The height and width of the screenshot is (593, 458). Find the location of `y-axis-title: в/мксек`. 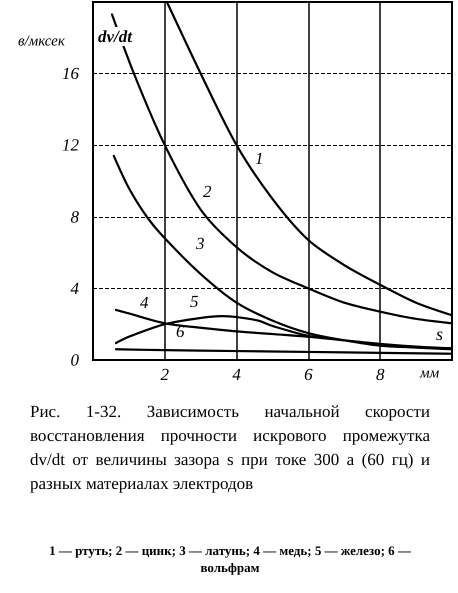

y-axis-title: в/мксек is located at coordinates (42, 42).